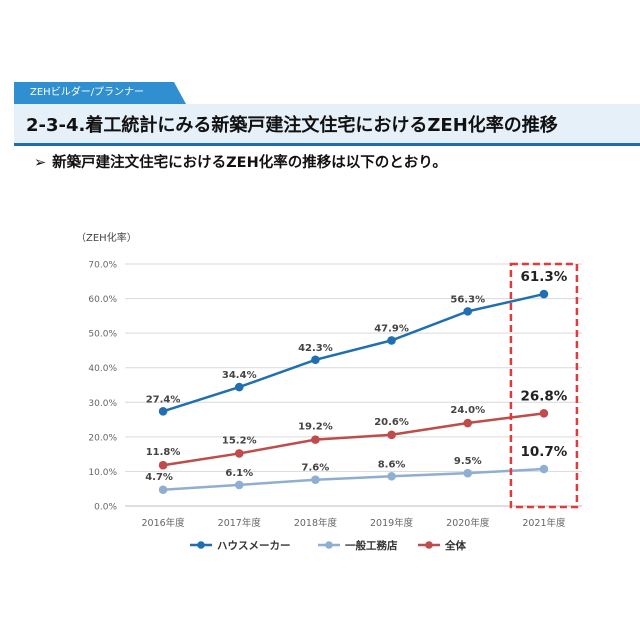 This screenshot has width=640, height=640. What do you see at coordinates (102, 369) in the screenshot?
I see `y-tick-label: 40.0%` at bounding box center [102, 369].